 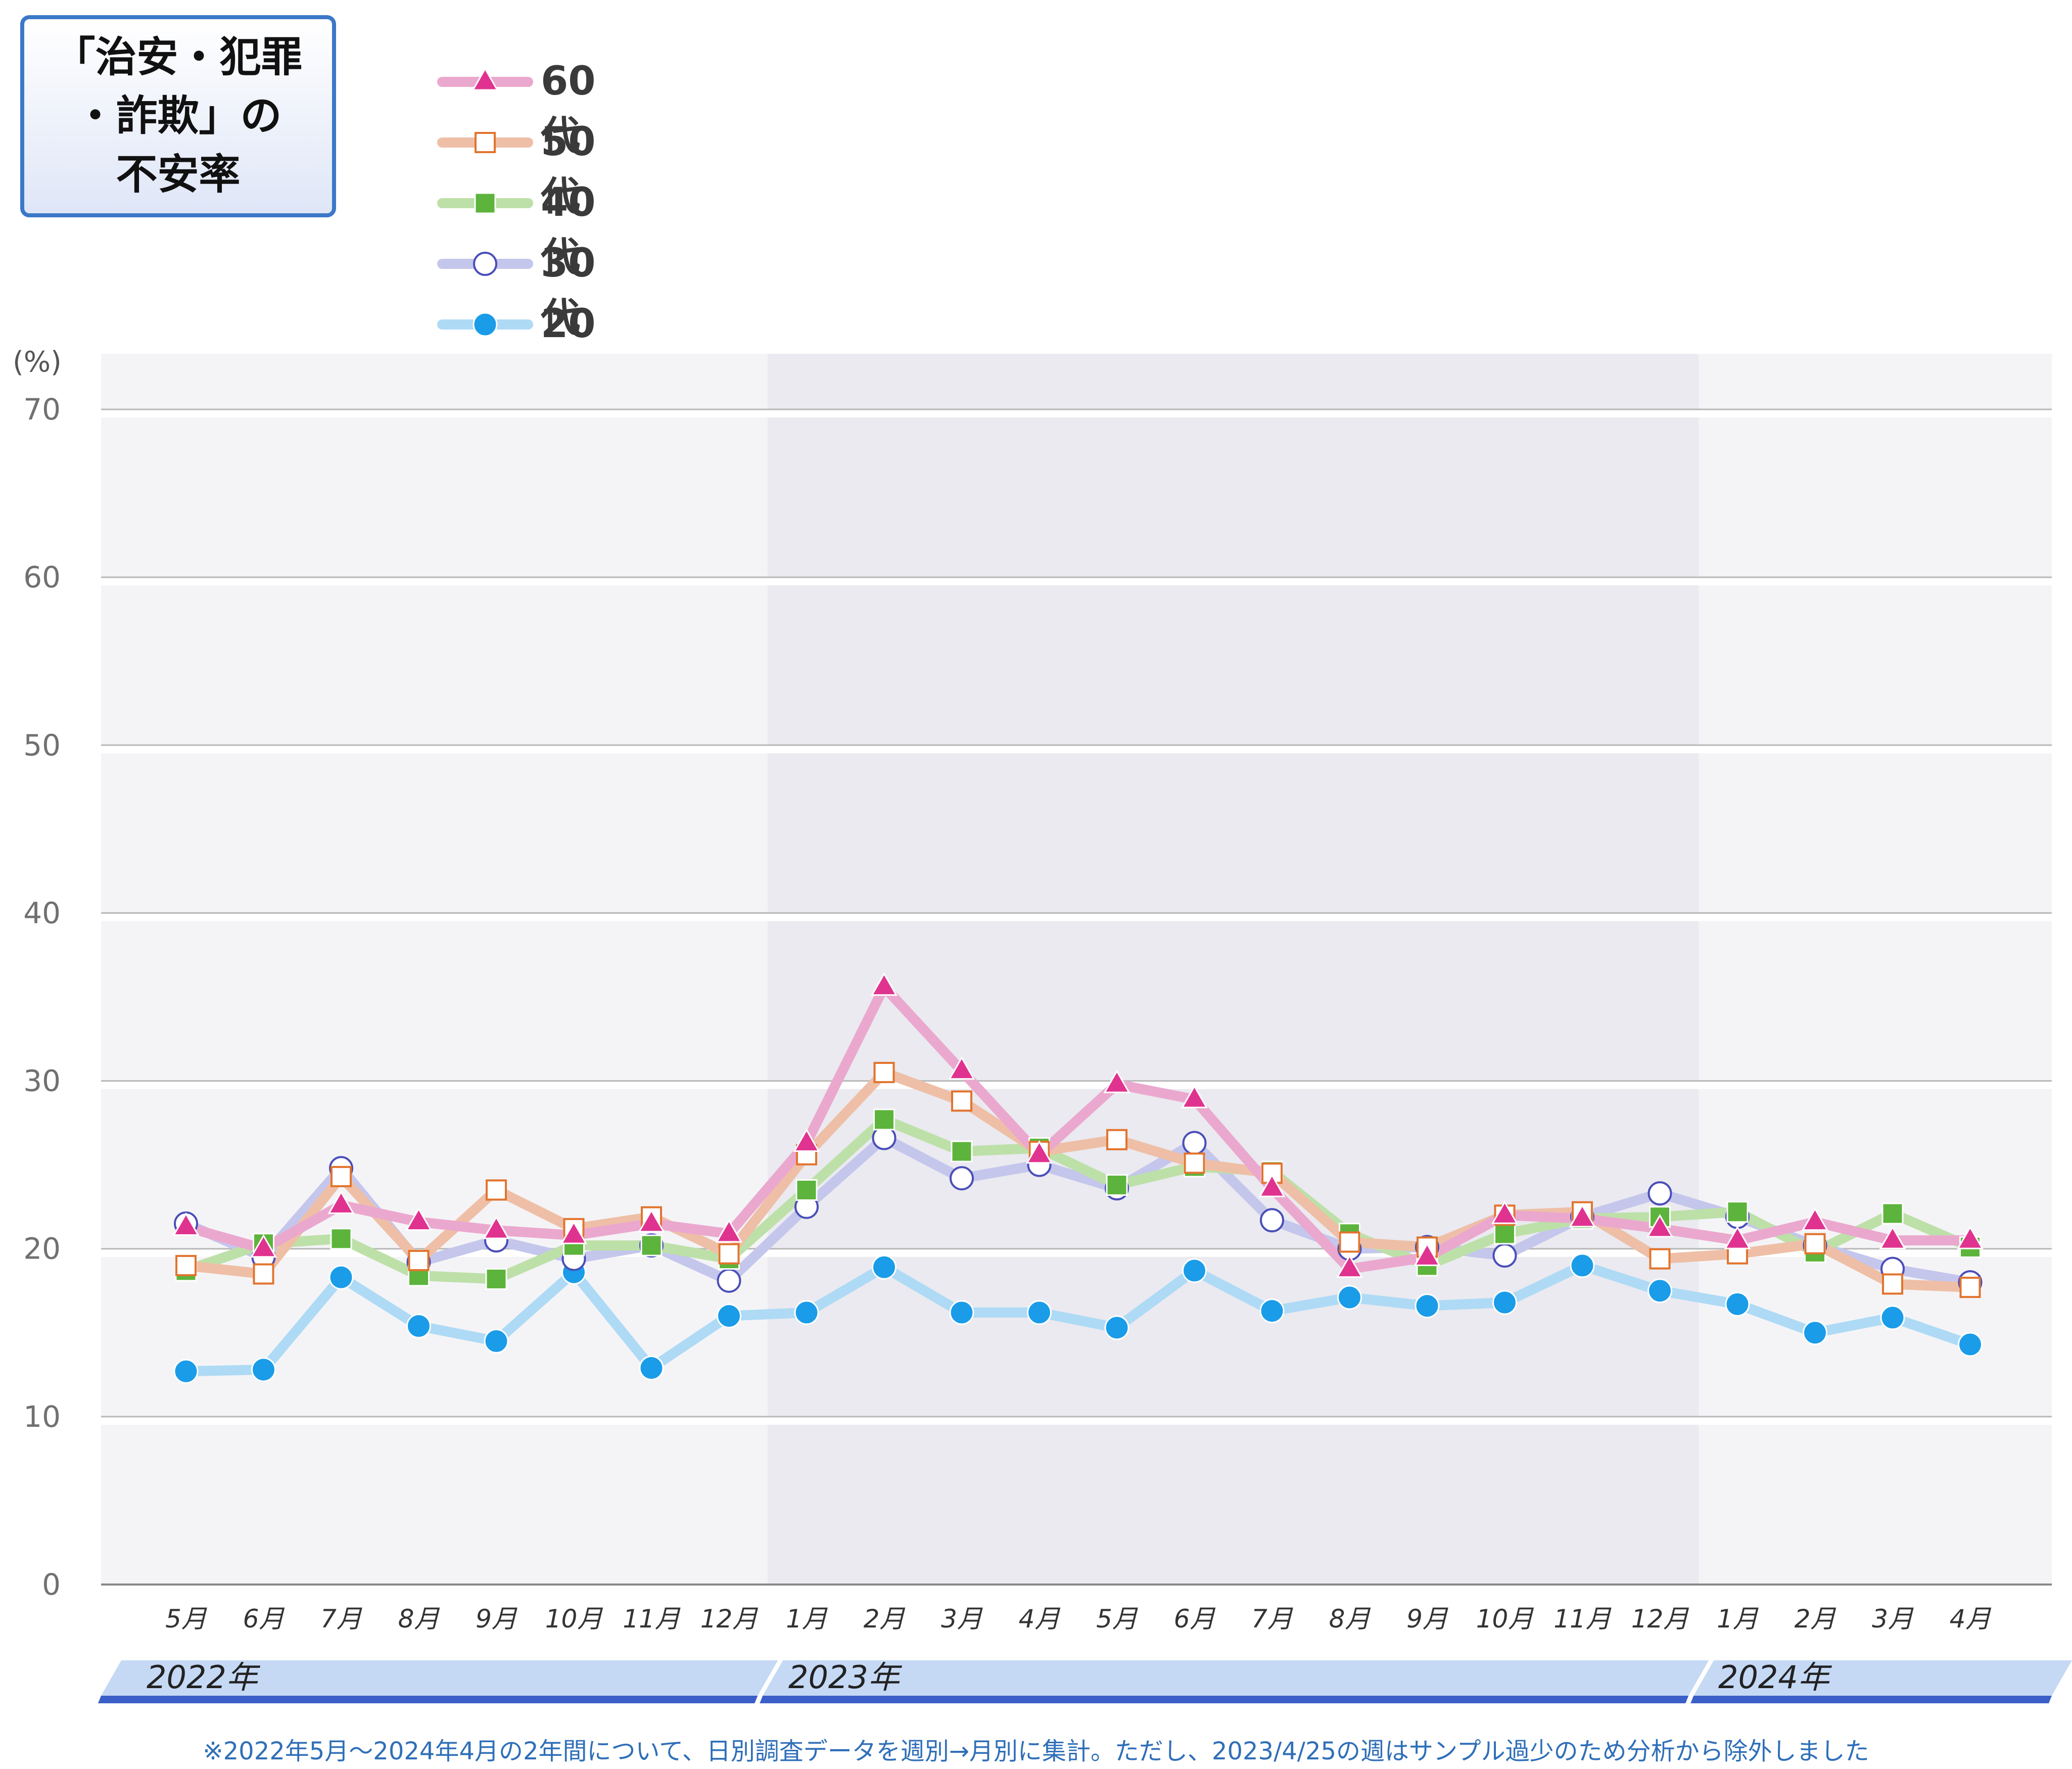 I want to click on series-40代, so click(x=1078, y=1199).